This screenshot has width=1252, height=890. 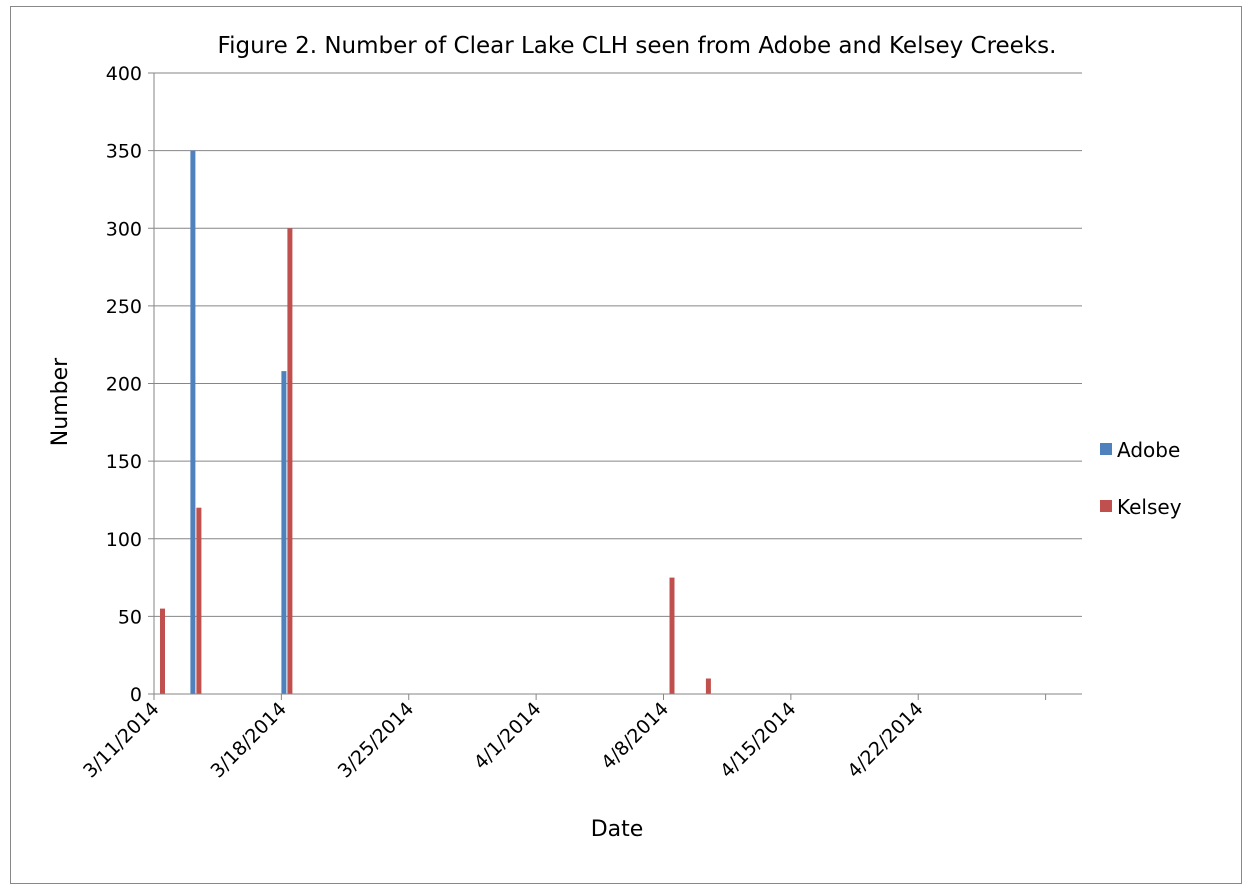 I want to click on x-tick-label: 4/15/2014, so click(x=758, y=740).